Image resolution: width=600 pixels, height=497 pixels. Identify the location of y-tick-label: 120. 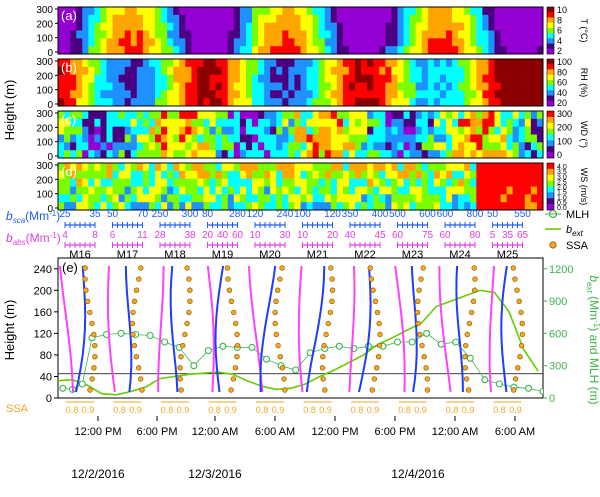
(43, 334).